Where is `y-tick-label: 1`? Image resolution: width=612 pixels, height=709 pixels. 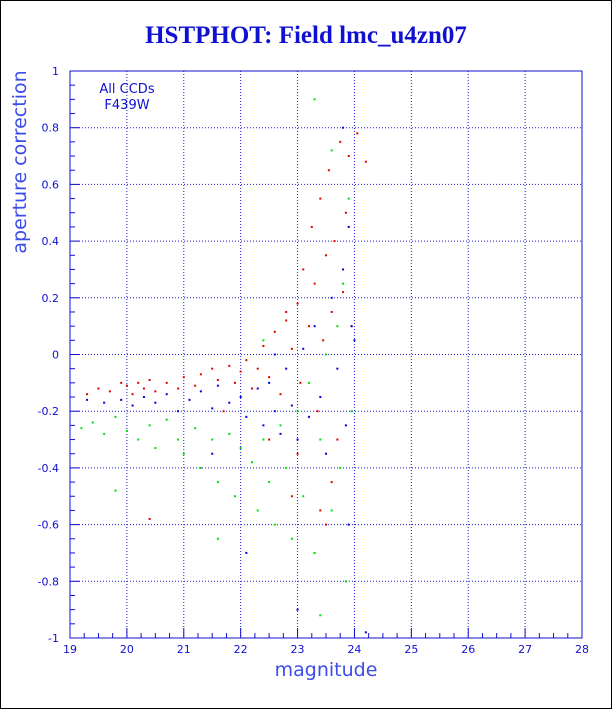 y-tick-label: 1 is located at coordinates (55, 71).